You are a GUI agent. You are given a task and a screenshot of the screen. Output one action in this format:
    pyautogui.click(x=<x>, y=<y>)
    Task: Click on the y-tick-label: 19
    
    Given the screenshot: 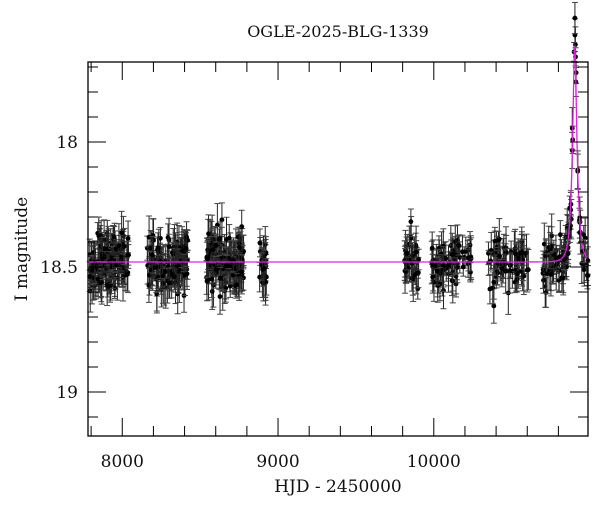 What is the action you would take?
    pyautogui.click(x=67, y=393)
    